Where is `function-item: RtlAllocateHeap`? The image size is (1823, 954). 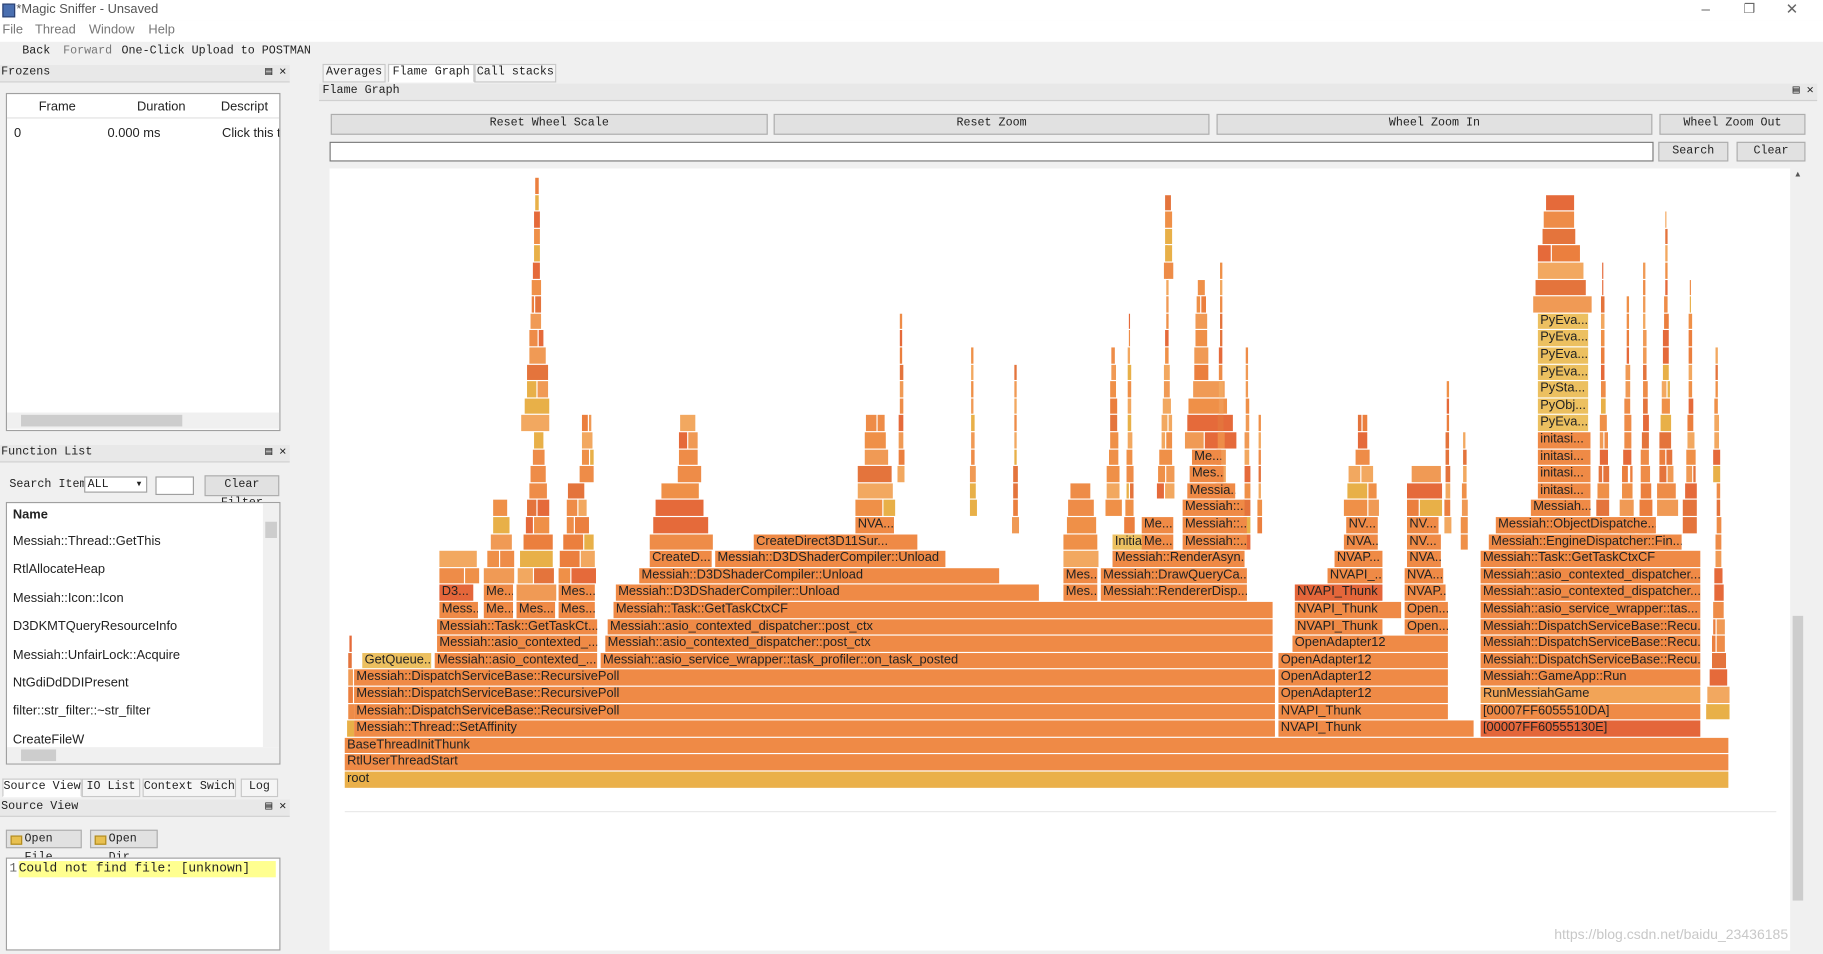
function-item: RtlAllocateHeap is located at coordinates (59, 569).